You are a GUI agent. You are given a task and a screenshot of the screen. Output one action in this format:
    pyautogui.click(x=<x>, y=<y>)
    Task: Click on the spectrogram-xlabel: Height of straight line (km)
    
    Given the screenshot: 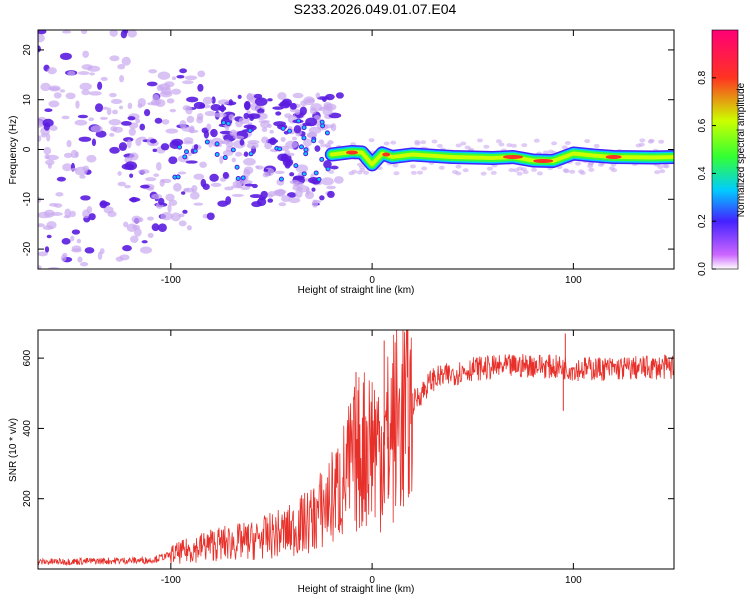 What is the action you would take?
    pyautogui.click(x=356, y=290)
    